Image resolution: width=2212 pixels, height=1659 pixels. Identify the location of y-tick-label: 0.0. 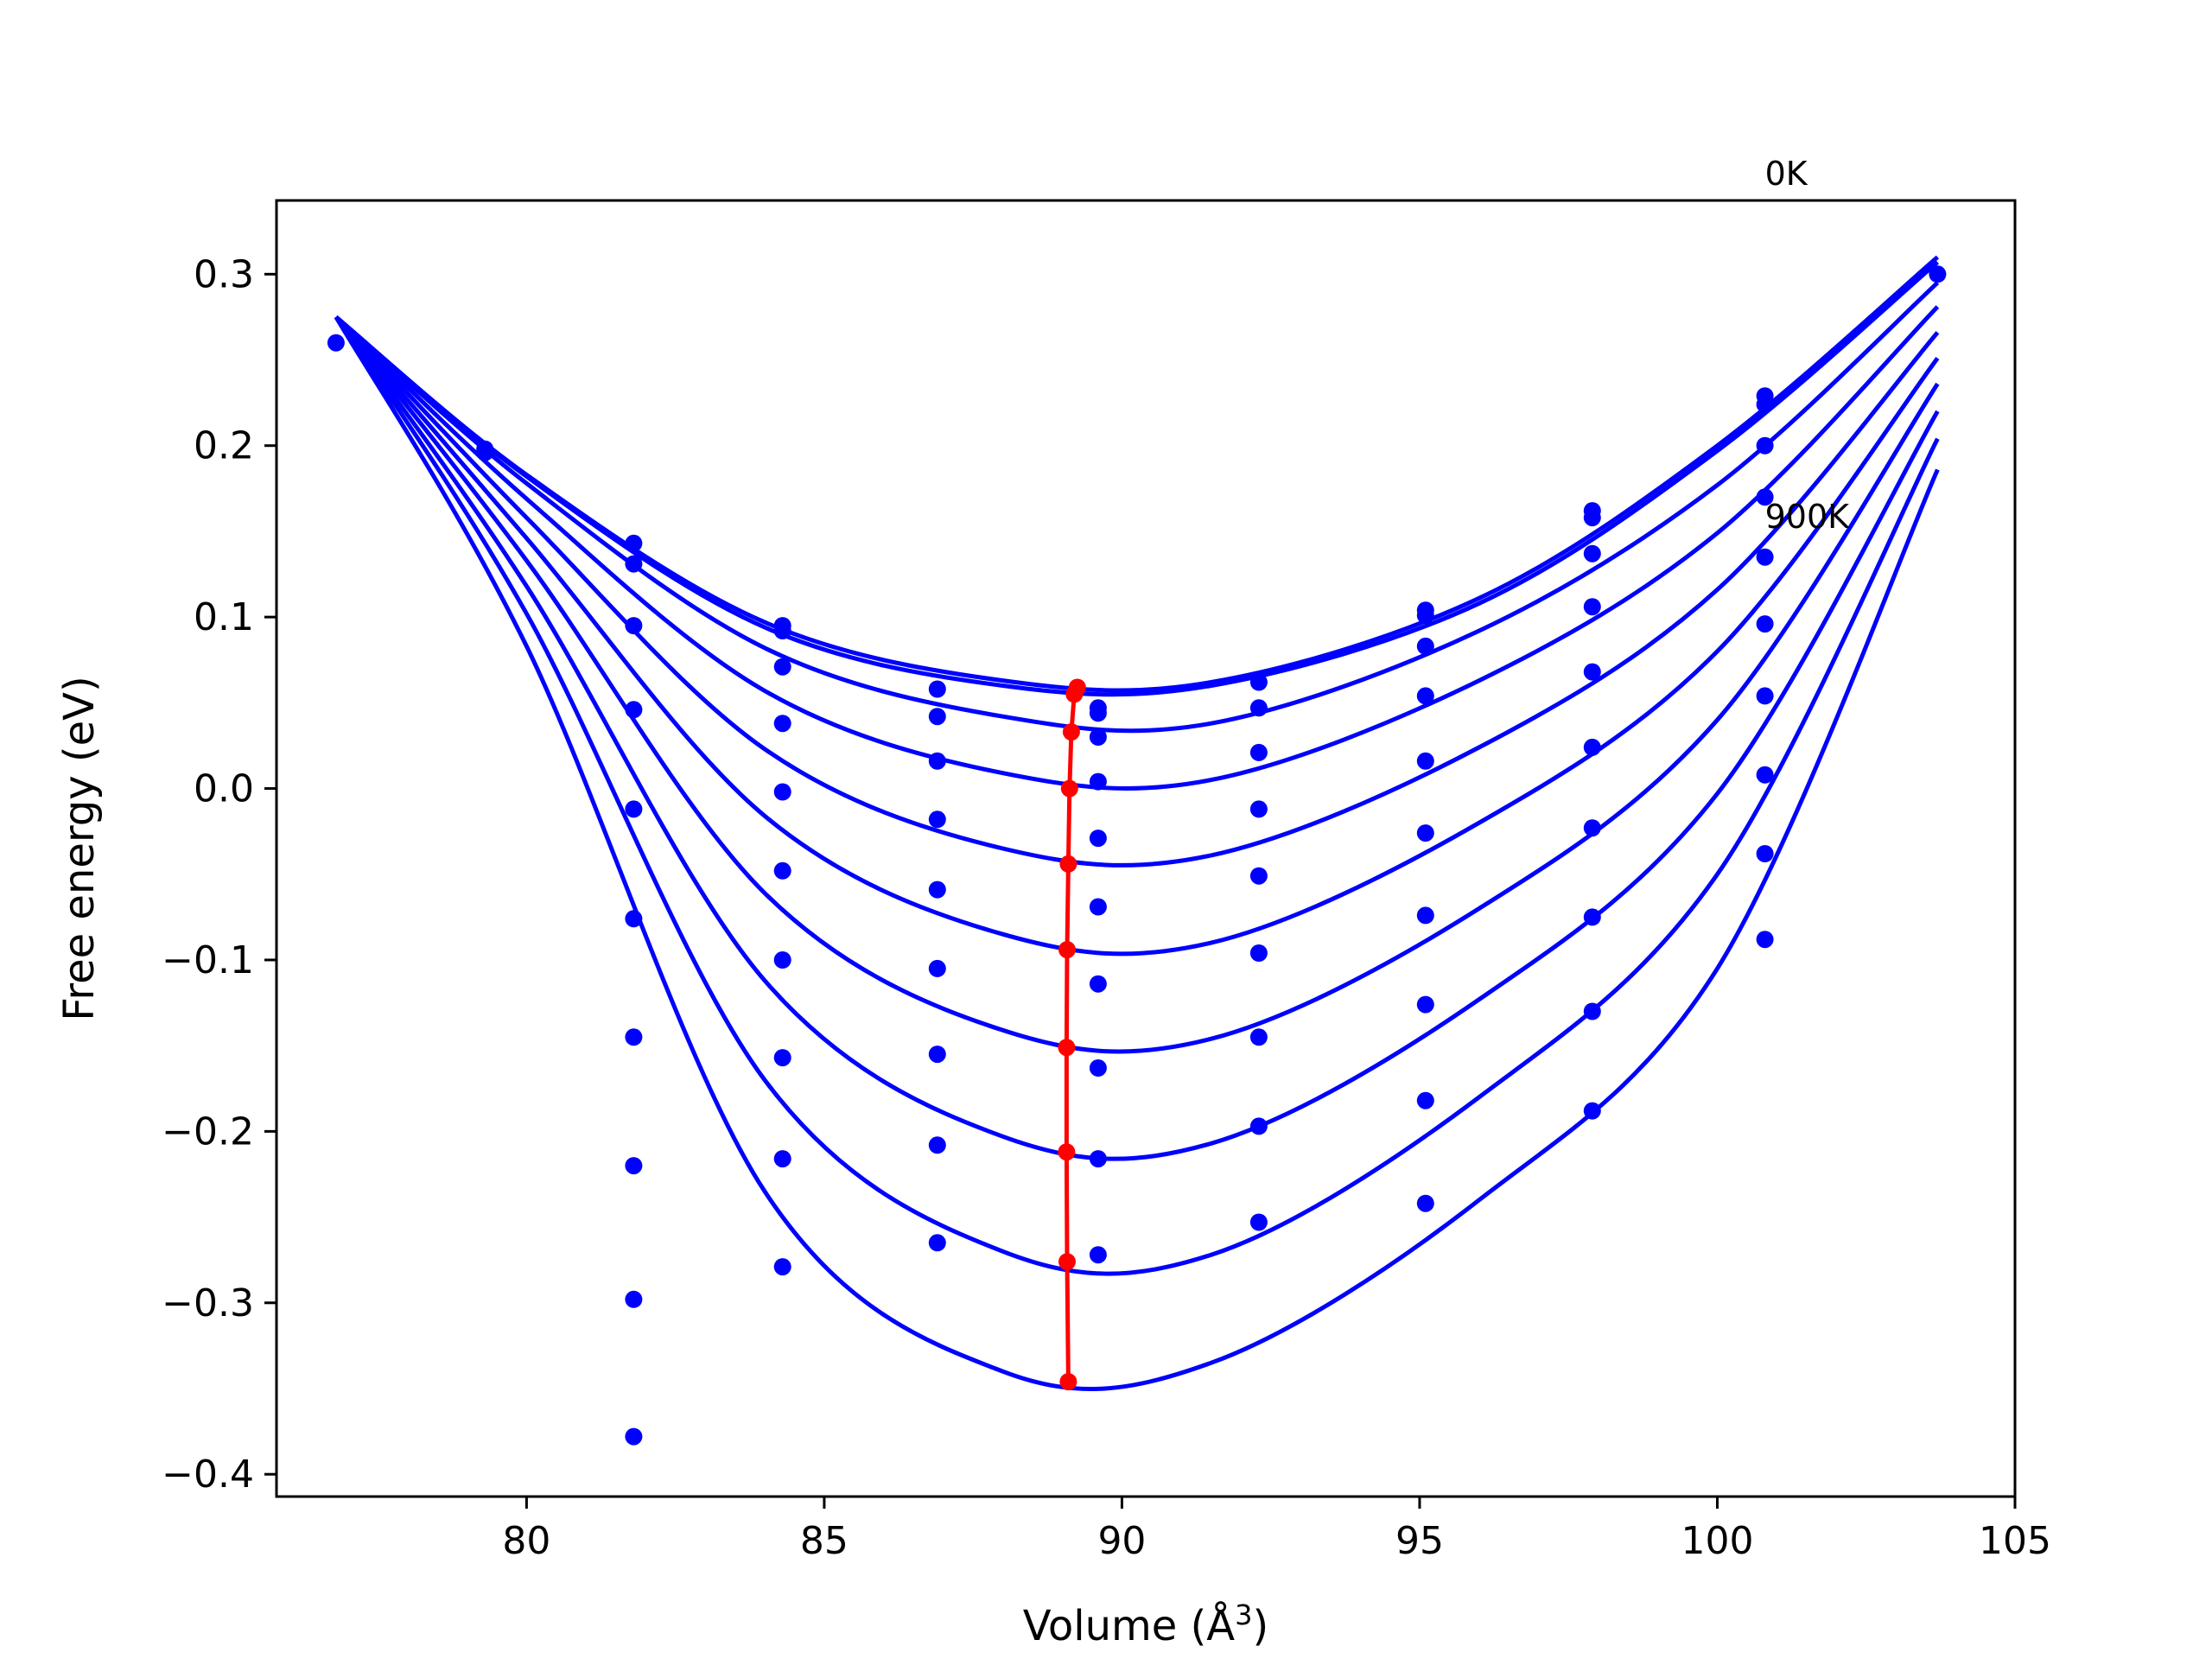
(224, 789).